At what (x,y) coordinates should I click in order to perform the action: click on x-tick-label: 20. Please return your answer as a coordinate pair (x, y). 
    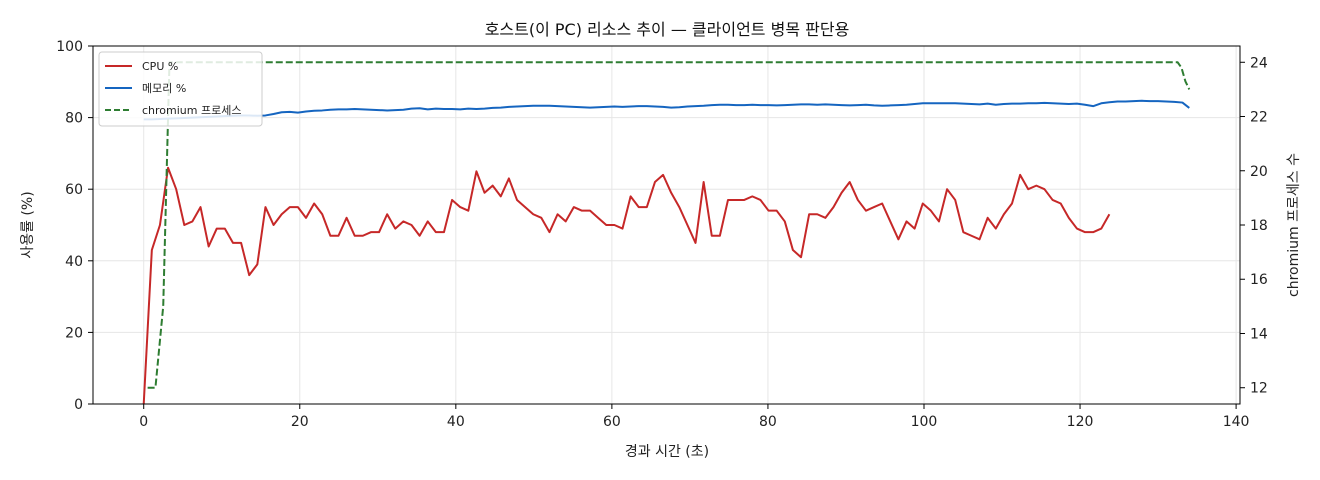
    Looking at the image, I should click on (300, 422).